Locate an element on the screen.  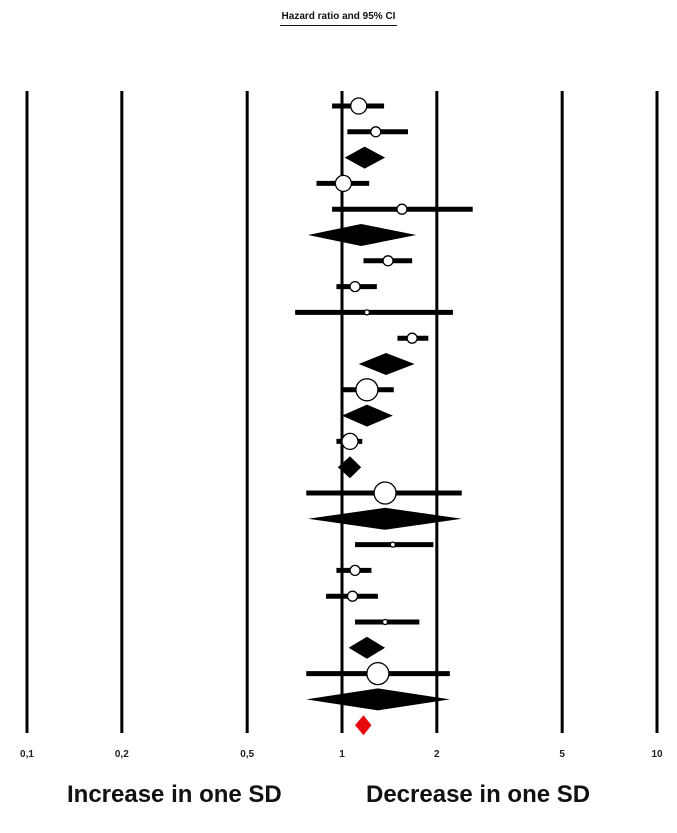
x-tick-label-5: 5 is located at coordinates (562, 754).